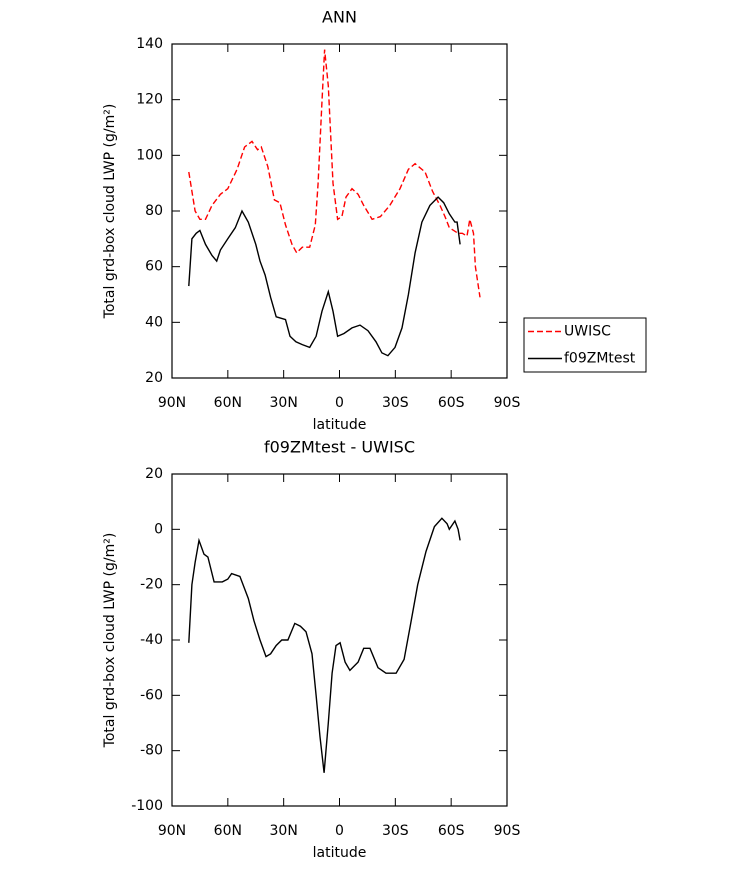 The image size is (733, 870). What do you see at coordinates (339, 17) in the screenshot?
I see `chart-title: ANN` at bounding box center [339, 17].